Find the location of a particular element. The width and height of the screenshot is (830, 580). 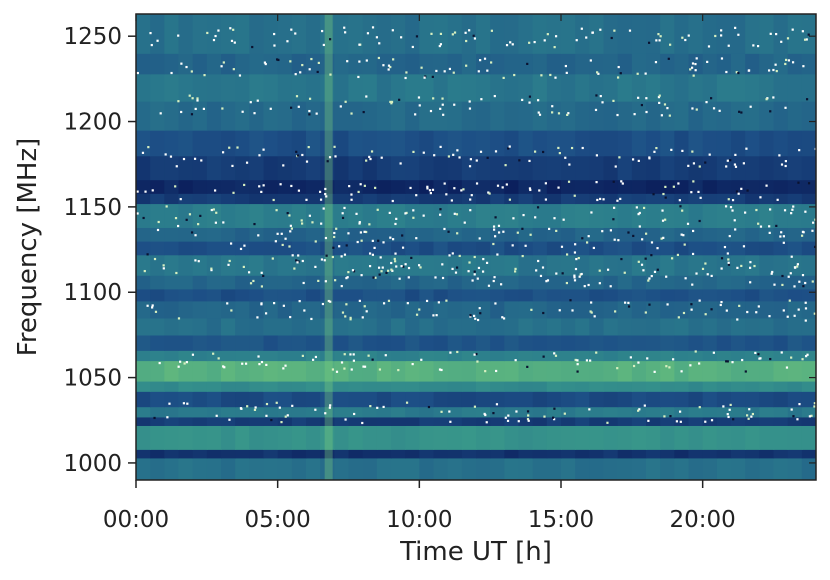

y-axis-title: Frequency [MHz] is located at coordinates (28, 247).